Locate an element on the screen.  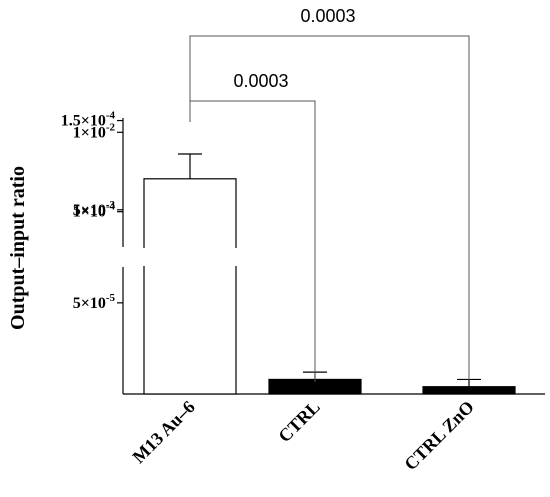
x-tick-label: CTRL is located at coordinates (299, 422).